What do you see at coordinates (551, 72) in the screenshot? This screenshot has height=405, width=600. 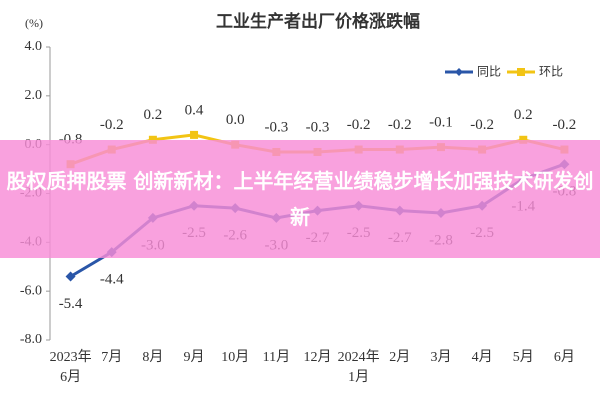 I see `legend-label: 环比` at bounding box center [551, 72].